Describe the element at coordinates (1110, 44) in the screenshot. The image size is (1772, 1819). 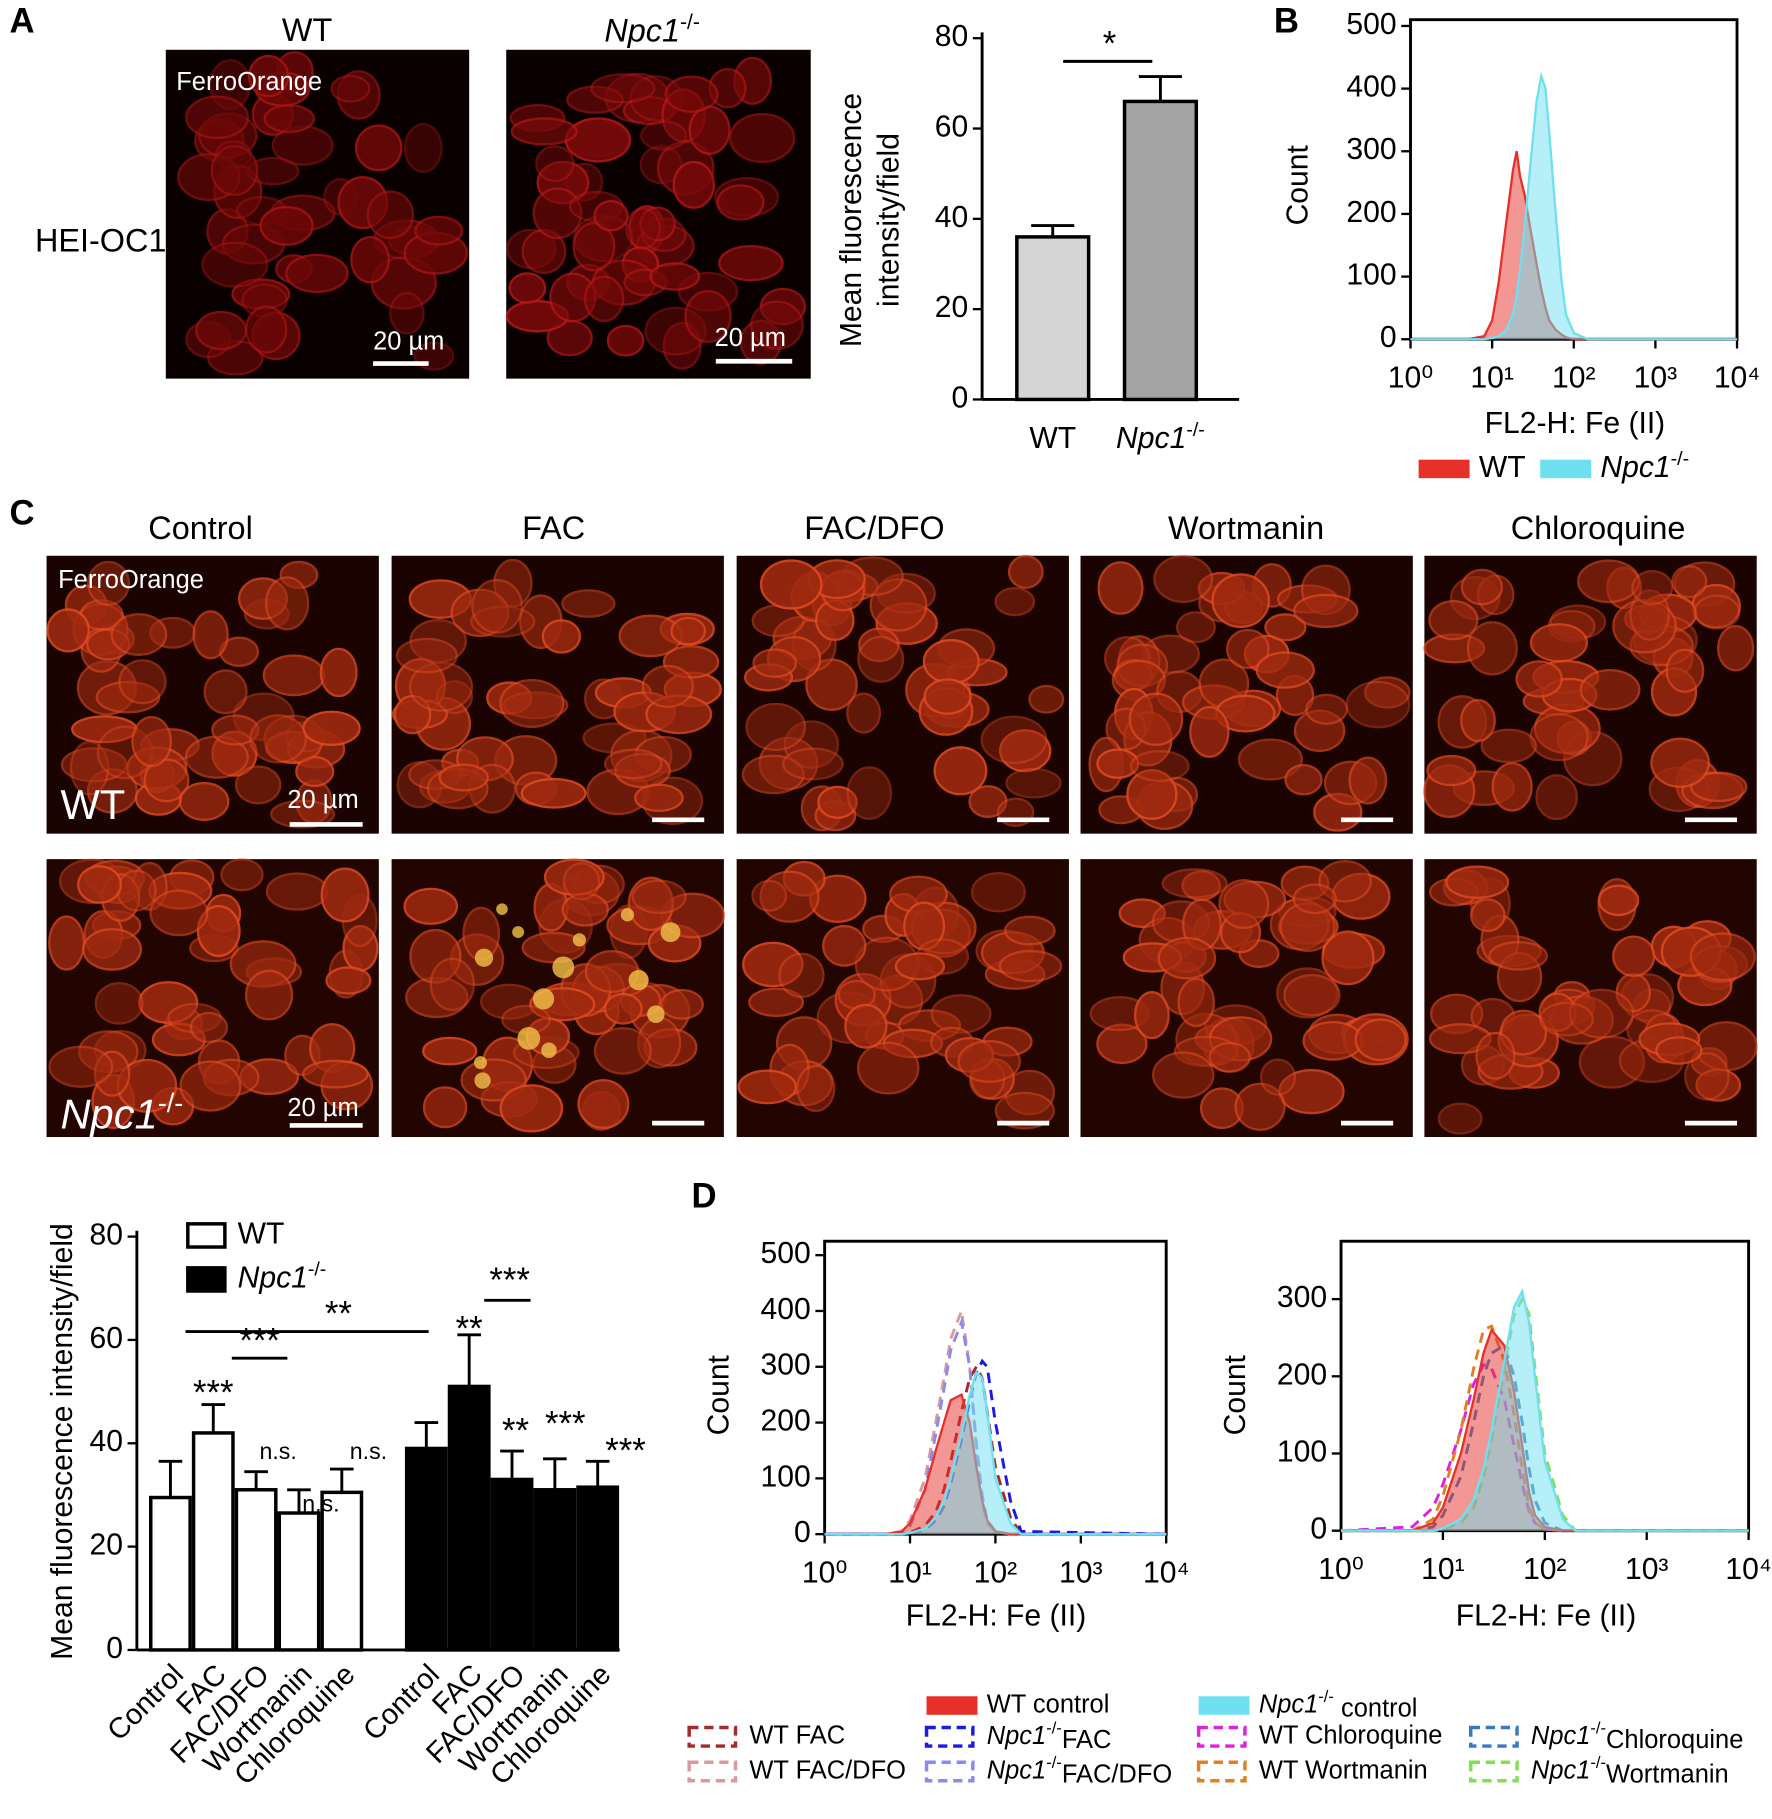
I see `annotation: *` at that location.